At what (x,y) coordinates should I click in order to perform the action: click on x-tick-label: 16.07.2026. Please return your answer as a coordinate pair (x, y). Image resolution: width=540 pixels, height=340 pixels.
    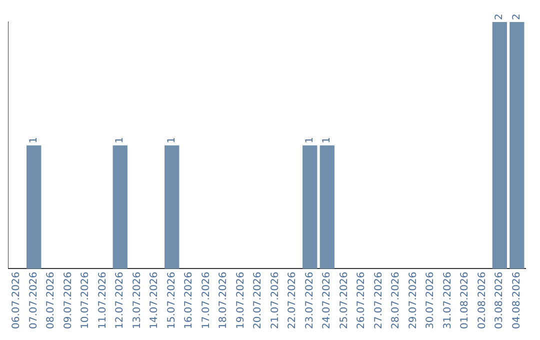
    Looking at the image, I should click on (189, 301).